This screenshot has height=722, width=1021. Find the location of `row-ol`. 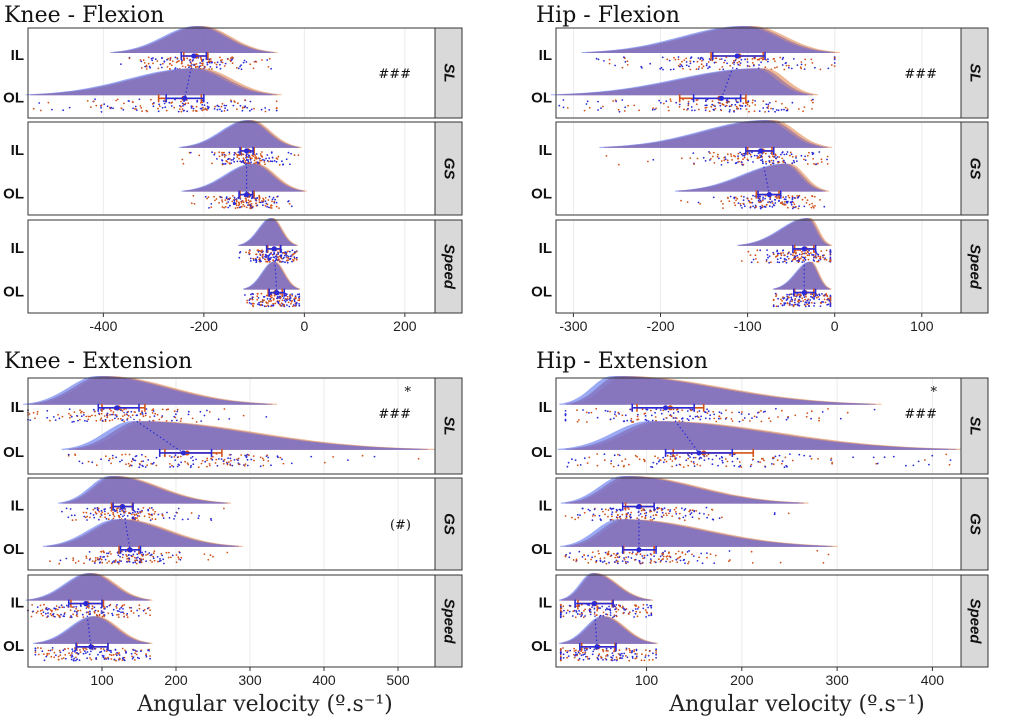

row-ol is located at coordinates (684, 90).